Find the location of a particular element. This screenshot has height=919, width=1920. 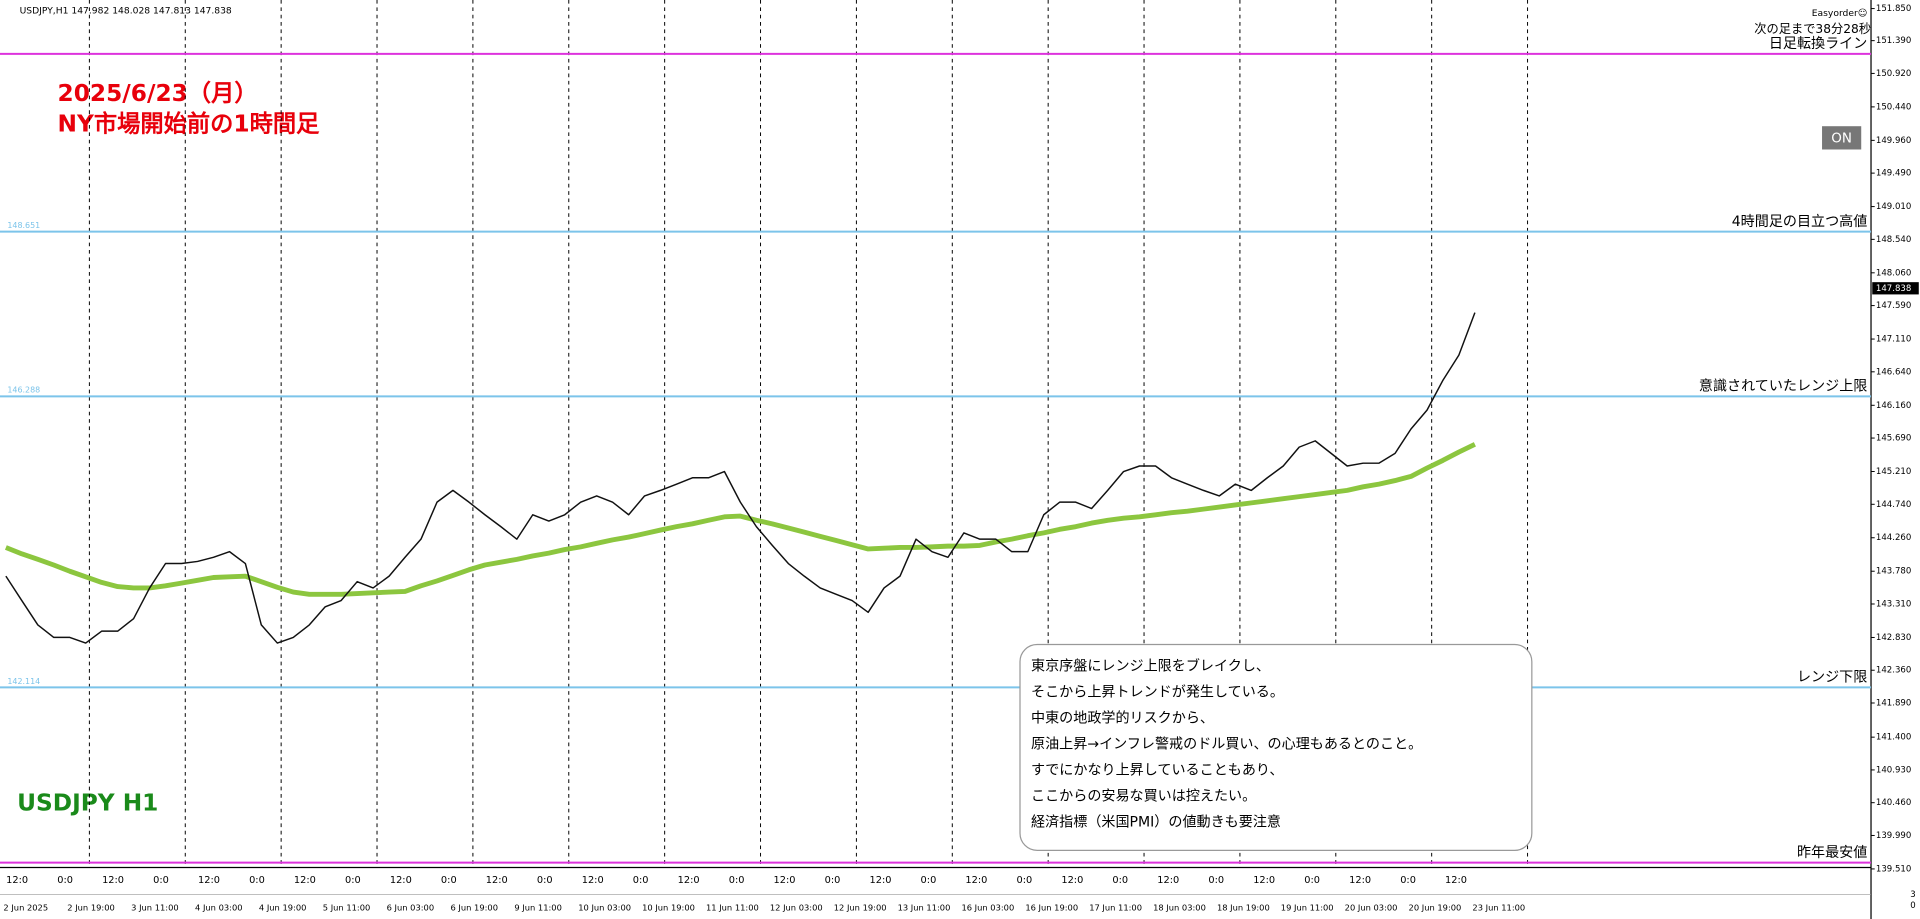

x-tick-label: 20 Jun 19:00 is located at coordinates (1435, 907).